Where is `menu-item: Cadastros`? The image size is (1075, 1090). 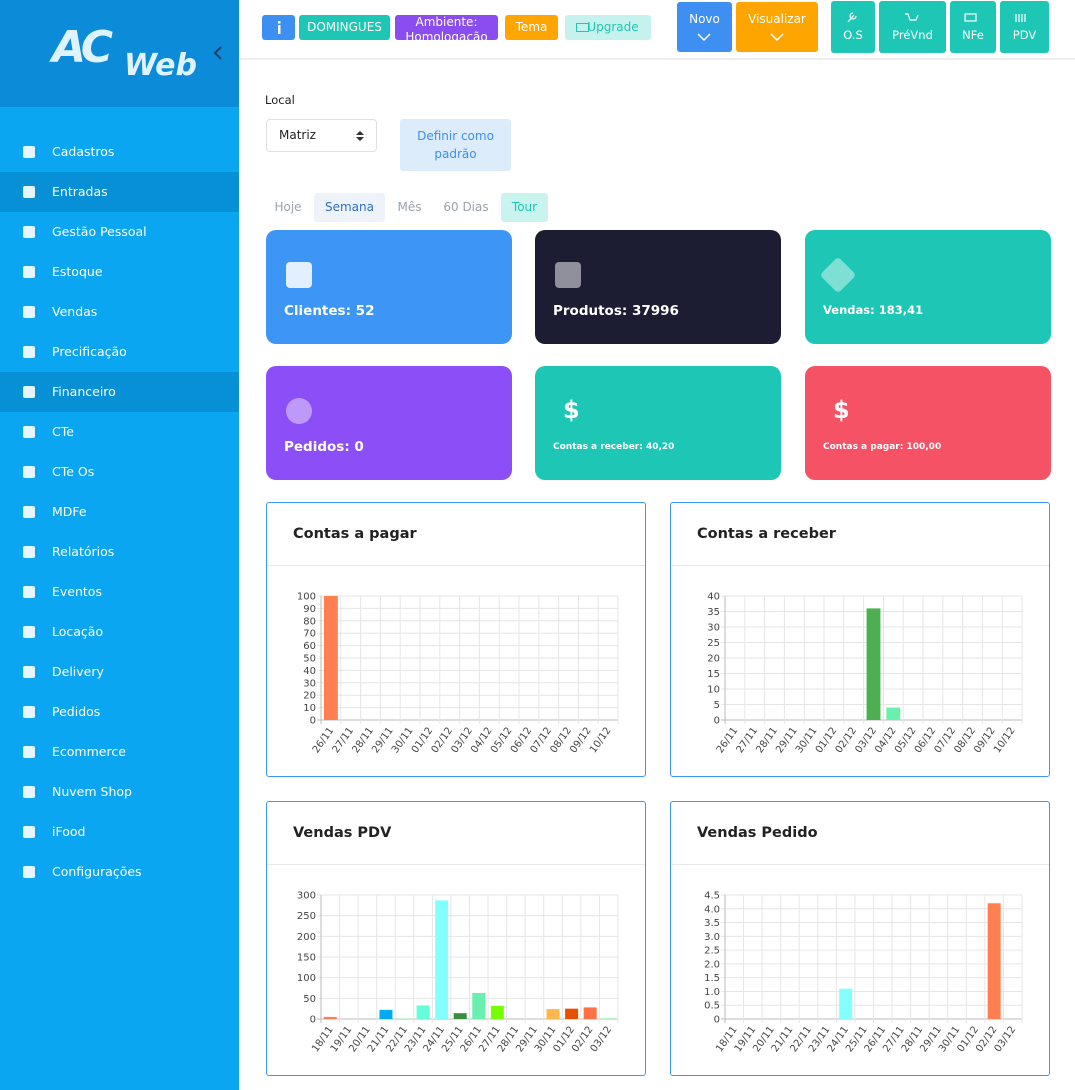 menu-item: Cadastros is located at coordinates (119, 152).